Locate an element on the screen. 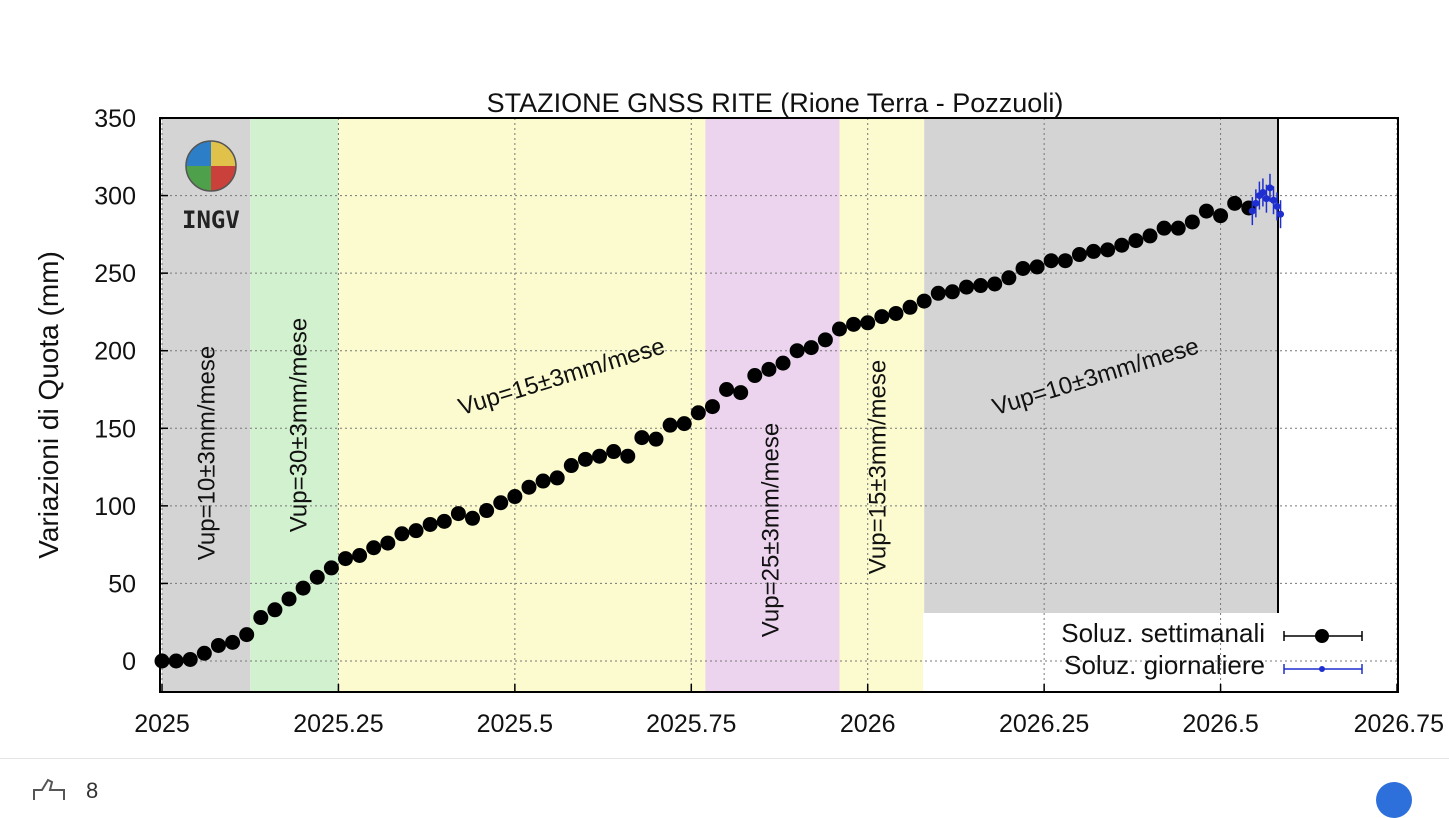  post-action-bar is located at coordinates (724, 779).